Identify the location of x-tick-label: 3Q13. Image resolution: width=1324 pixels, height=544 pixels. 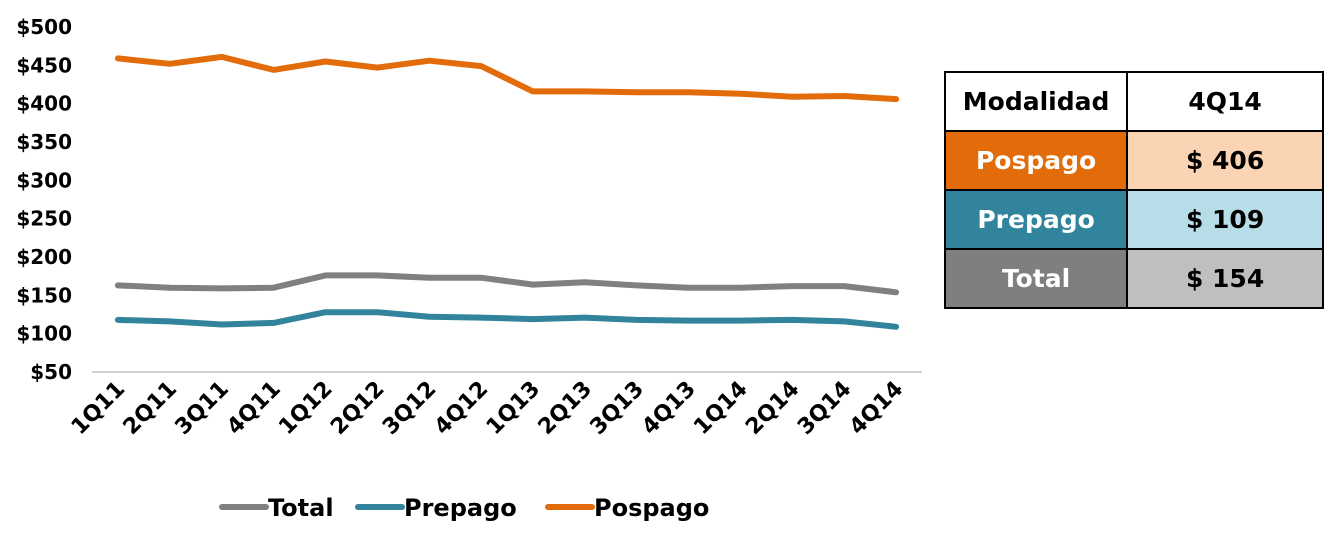
(617, 408).